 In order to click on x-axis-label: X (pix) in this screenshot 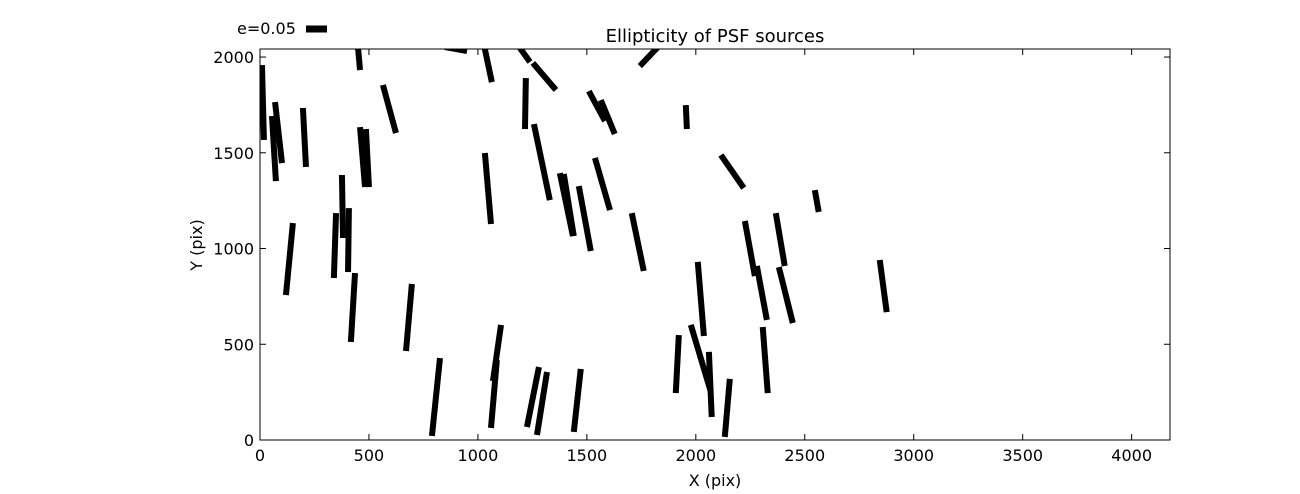, I will do `click(715, 480)`.